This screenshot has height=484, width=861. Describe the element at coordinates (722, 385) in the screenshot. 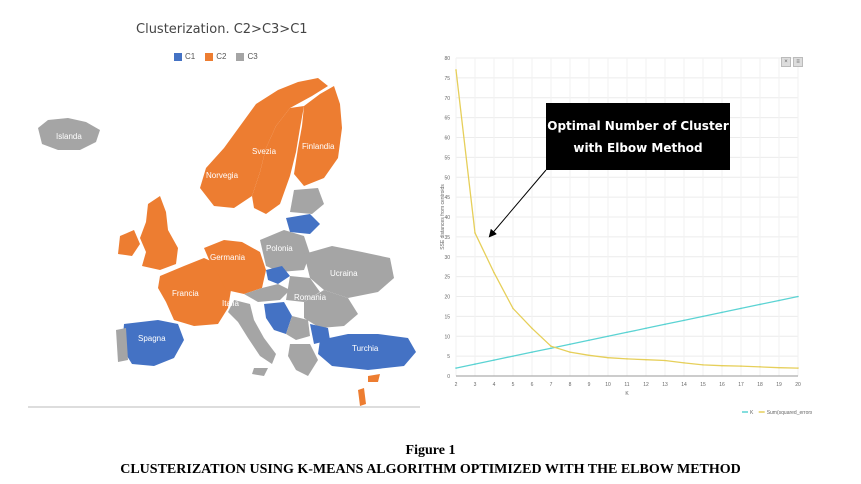

I see `x-tick-label: 16` at that location.